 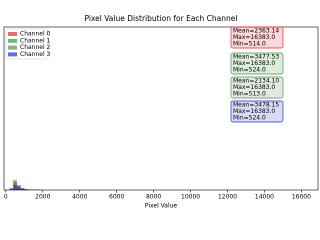 What do you see at coordinates (35, 47) in the screenshot?
I see `legend-label: Channel 2` at bounding box center [35, 47].